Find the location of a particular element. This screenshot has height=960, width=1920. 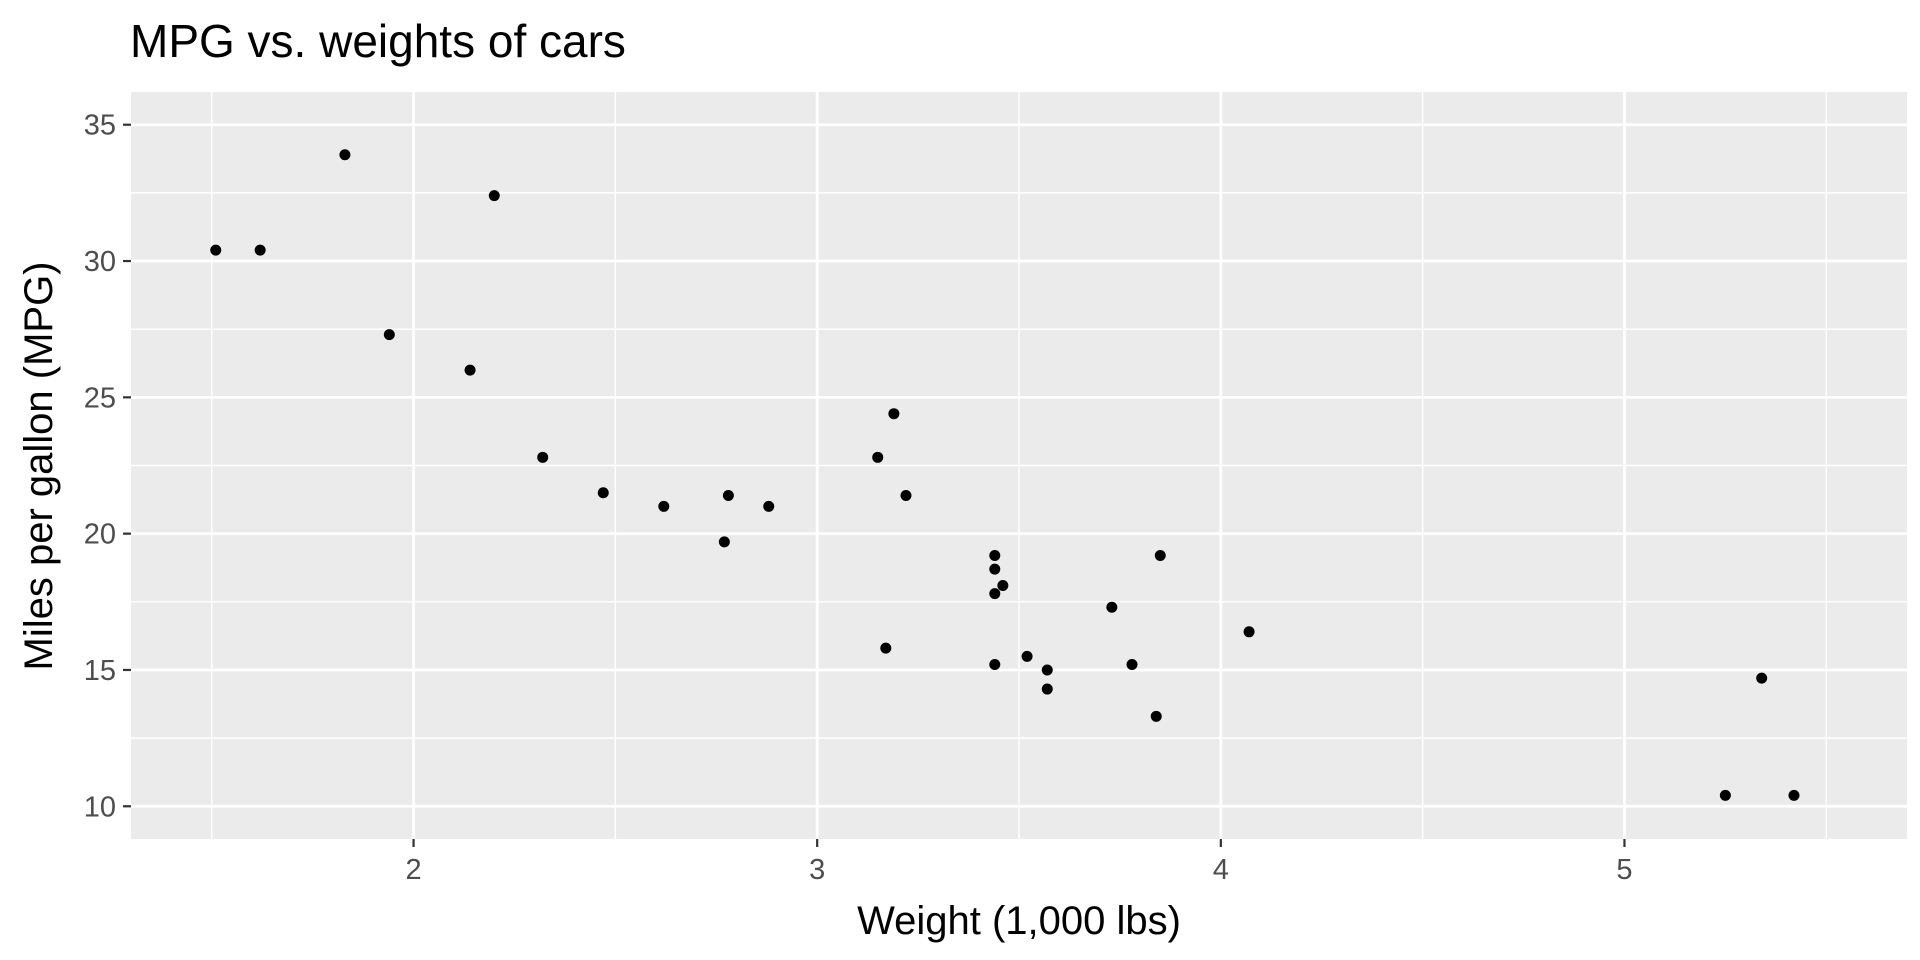

y-axis-ticks: 10 15 20 25 30 35 is located at coordinates (107, 466).